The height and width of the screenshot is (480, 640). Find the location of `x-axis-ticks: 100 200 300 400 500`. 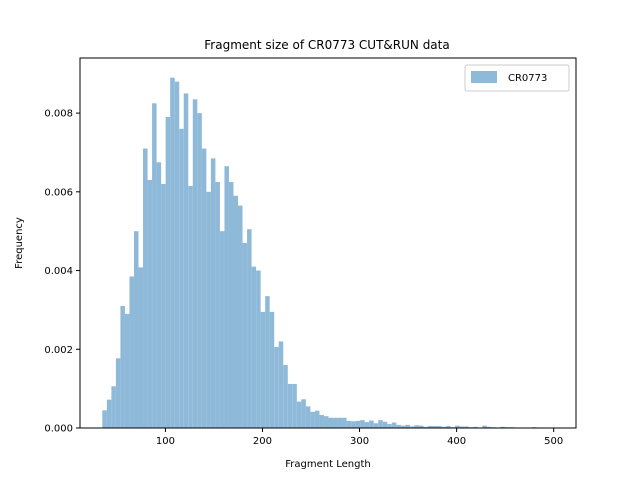

x-axis-ticks: 100 200 300 400 500 is located at coordinates (359, 437).